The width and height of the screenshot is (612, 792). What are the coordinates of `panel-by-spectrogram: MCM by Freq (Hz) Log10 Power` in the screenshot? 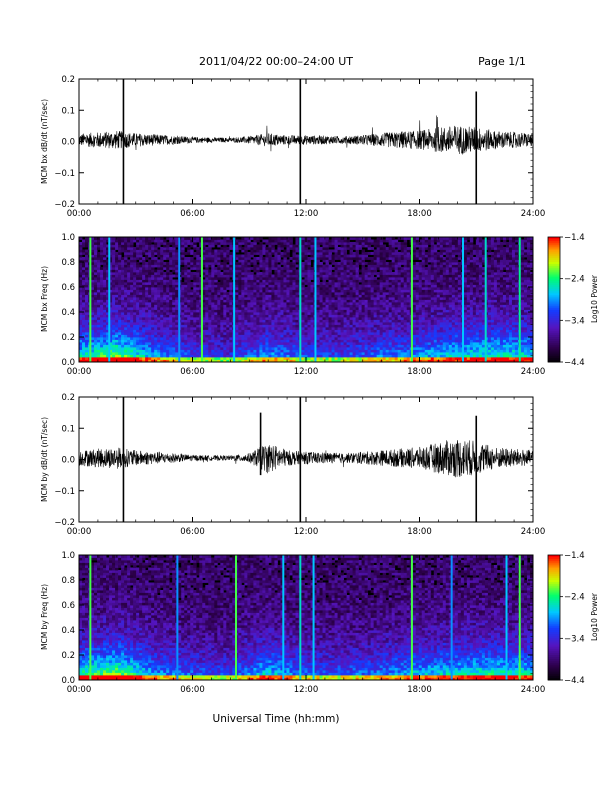 It's located at (319, 617).